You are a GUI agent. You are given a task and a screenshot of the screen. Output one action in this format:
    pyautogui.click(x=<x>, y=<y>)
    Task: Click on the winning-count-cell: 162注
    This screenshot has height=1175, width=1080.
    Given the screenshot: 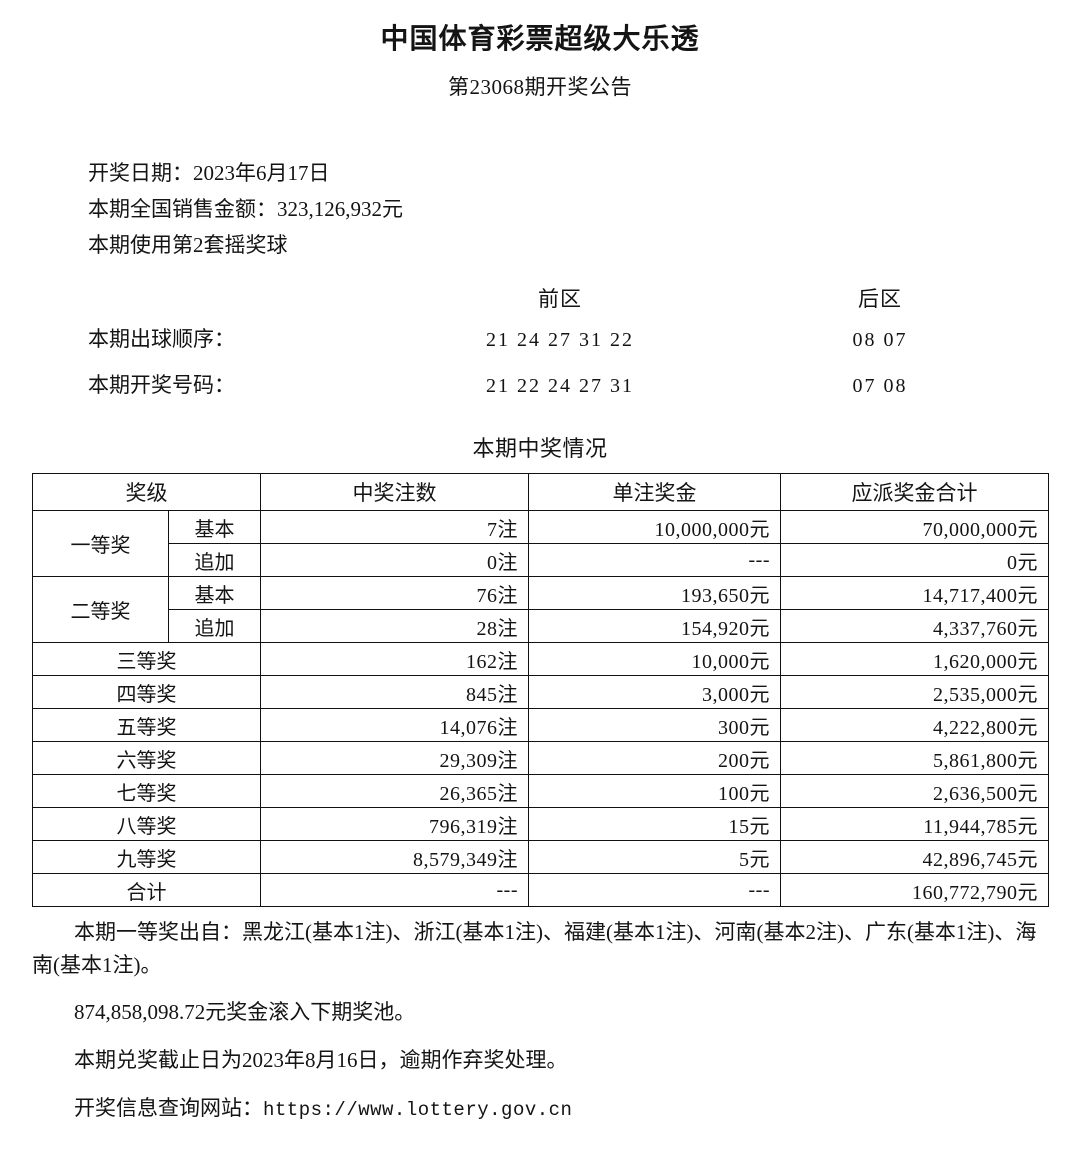 What is the action you would take?
    pyautogui.click(x=394, y=659)
    